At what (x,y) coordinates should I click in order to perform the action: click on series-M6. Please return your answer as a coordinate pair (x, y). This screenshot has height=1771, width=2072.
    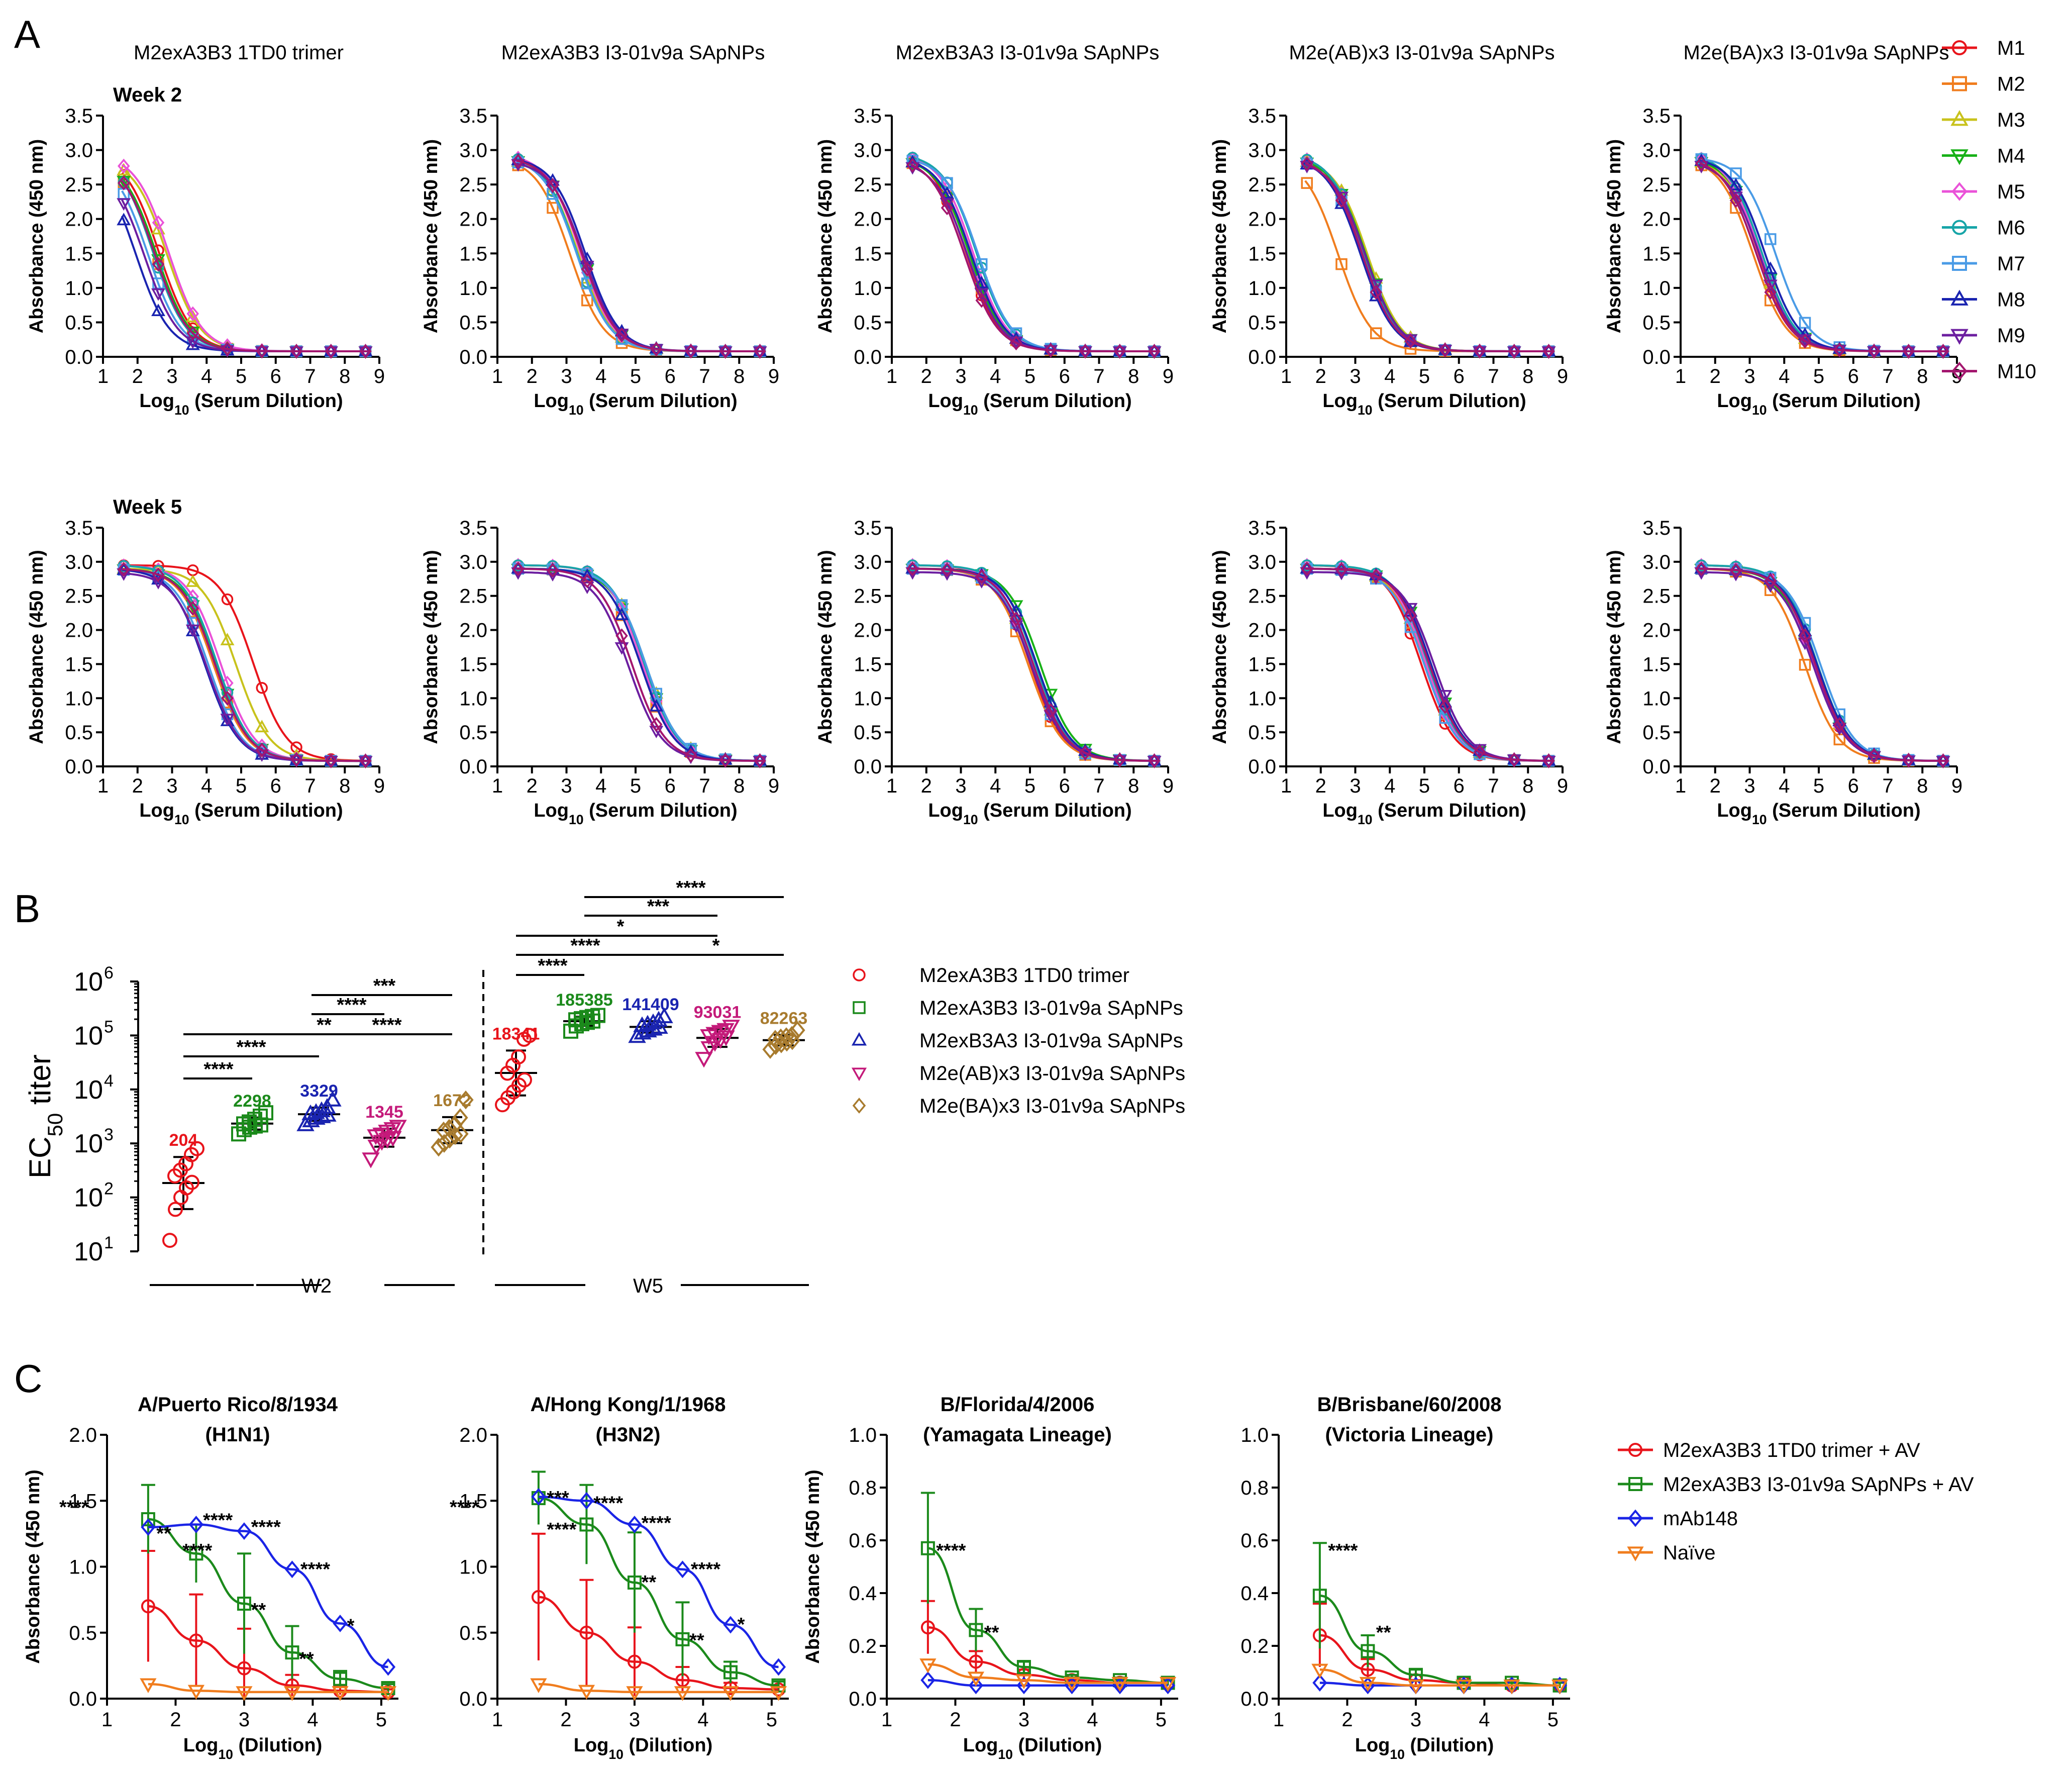
    Looking at the image, I should click on (1822, 663).